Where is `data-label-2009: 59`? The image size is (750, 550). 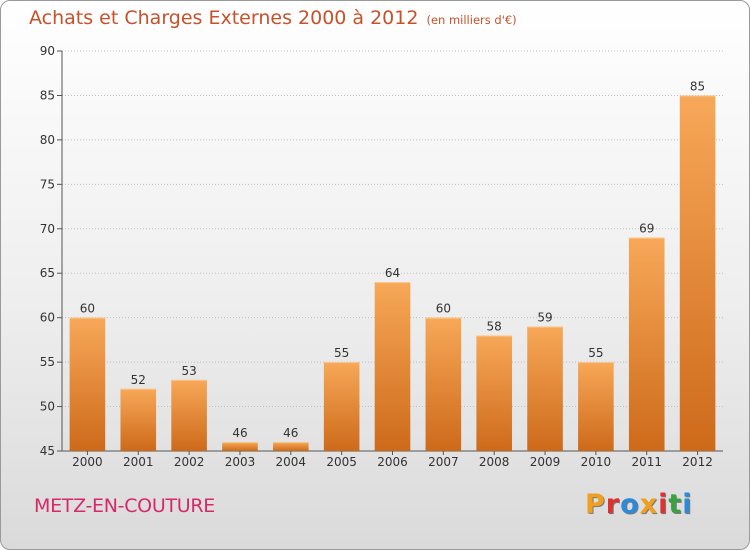
data-label-2009: 59 is located at coordinates (544, 318).